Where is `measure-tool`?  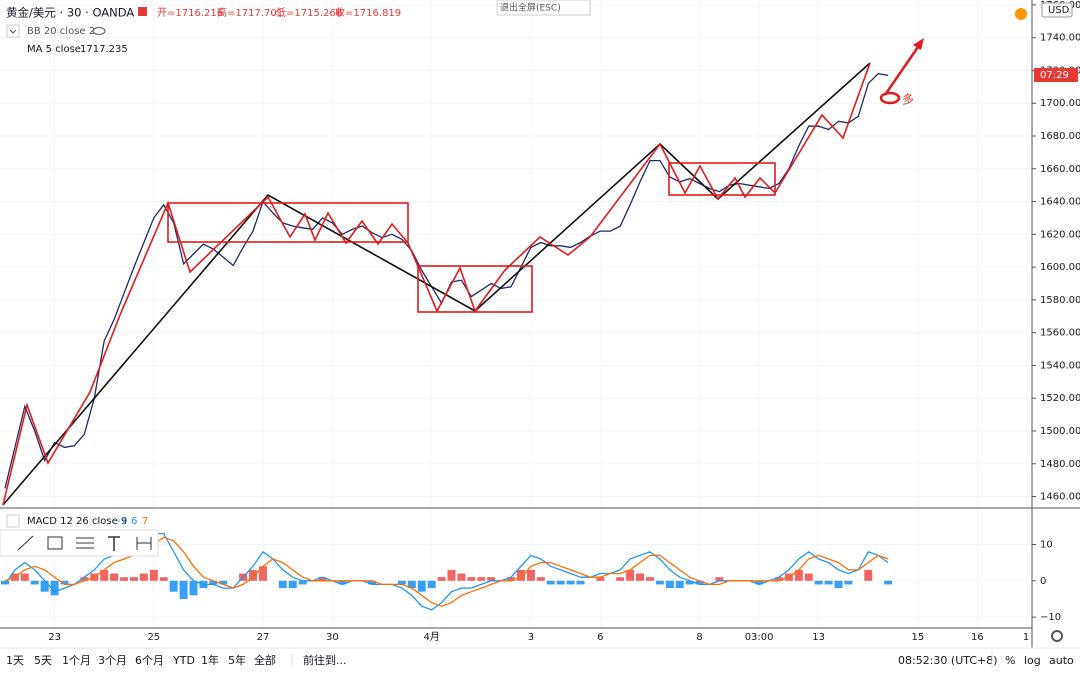
measure-tool is located at coordinates (144, 543).